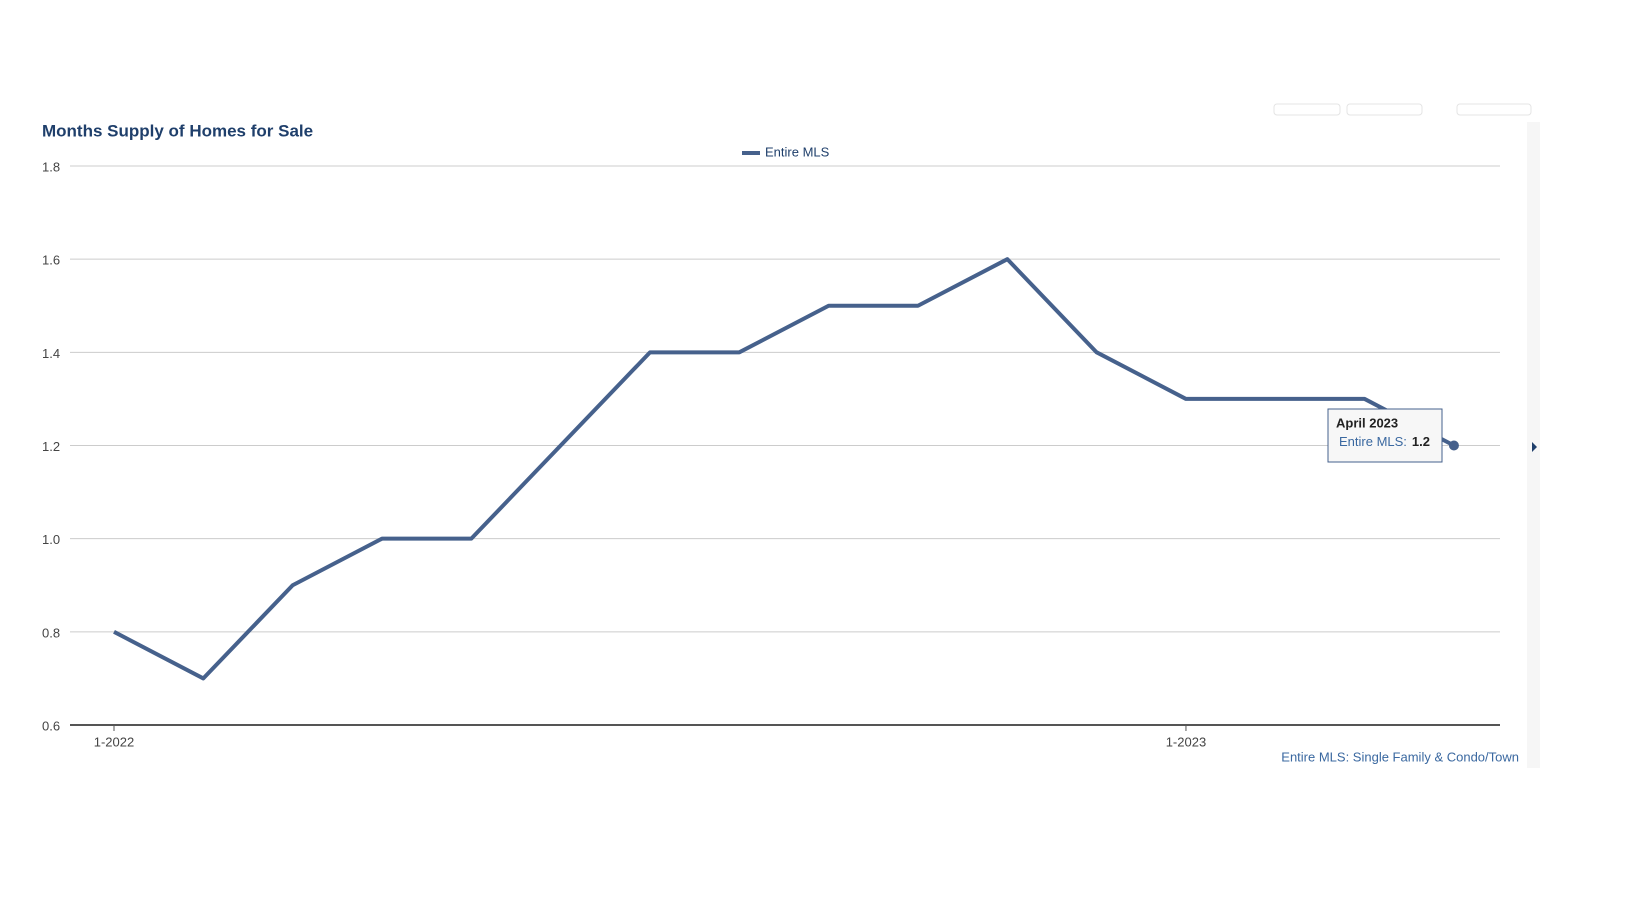 This screenshot has width=1640, height=924. Describe the element at coordinates (1400, 756) in the screenshot. I see `source-note: Entire MLS: Single Family & Condo/Town` at that location.